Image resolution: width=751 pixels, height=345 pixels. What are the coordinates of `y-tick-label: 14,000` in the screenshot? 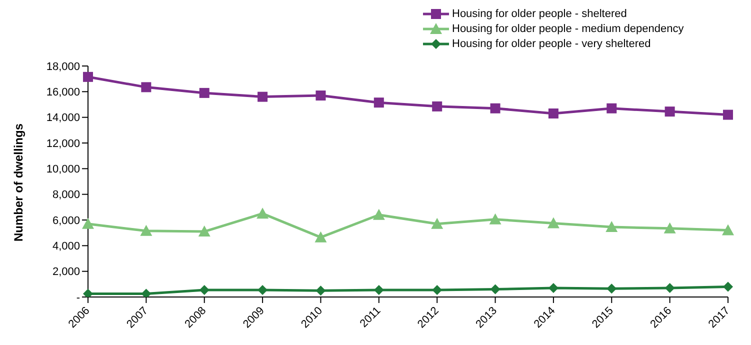 It's located at (63, 118).